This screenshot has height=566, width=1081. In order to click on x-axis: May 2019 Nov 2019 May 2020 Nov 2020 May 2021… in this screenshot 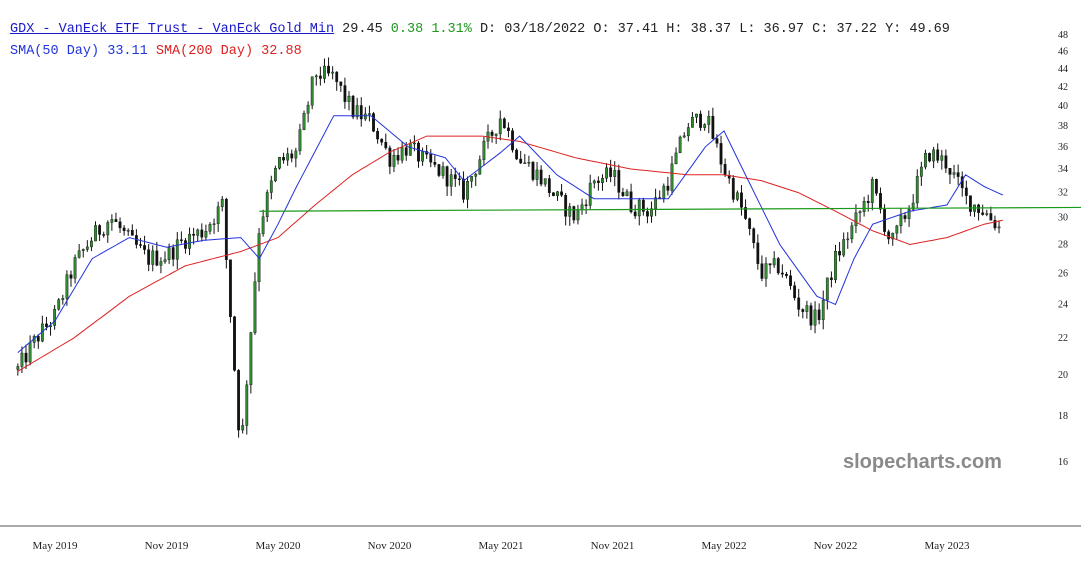, I will do `click(501, 546)`.